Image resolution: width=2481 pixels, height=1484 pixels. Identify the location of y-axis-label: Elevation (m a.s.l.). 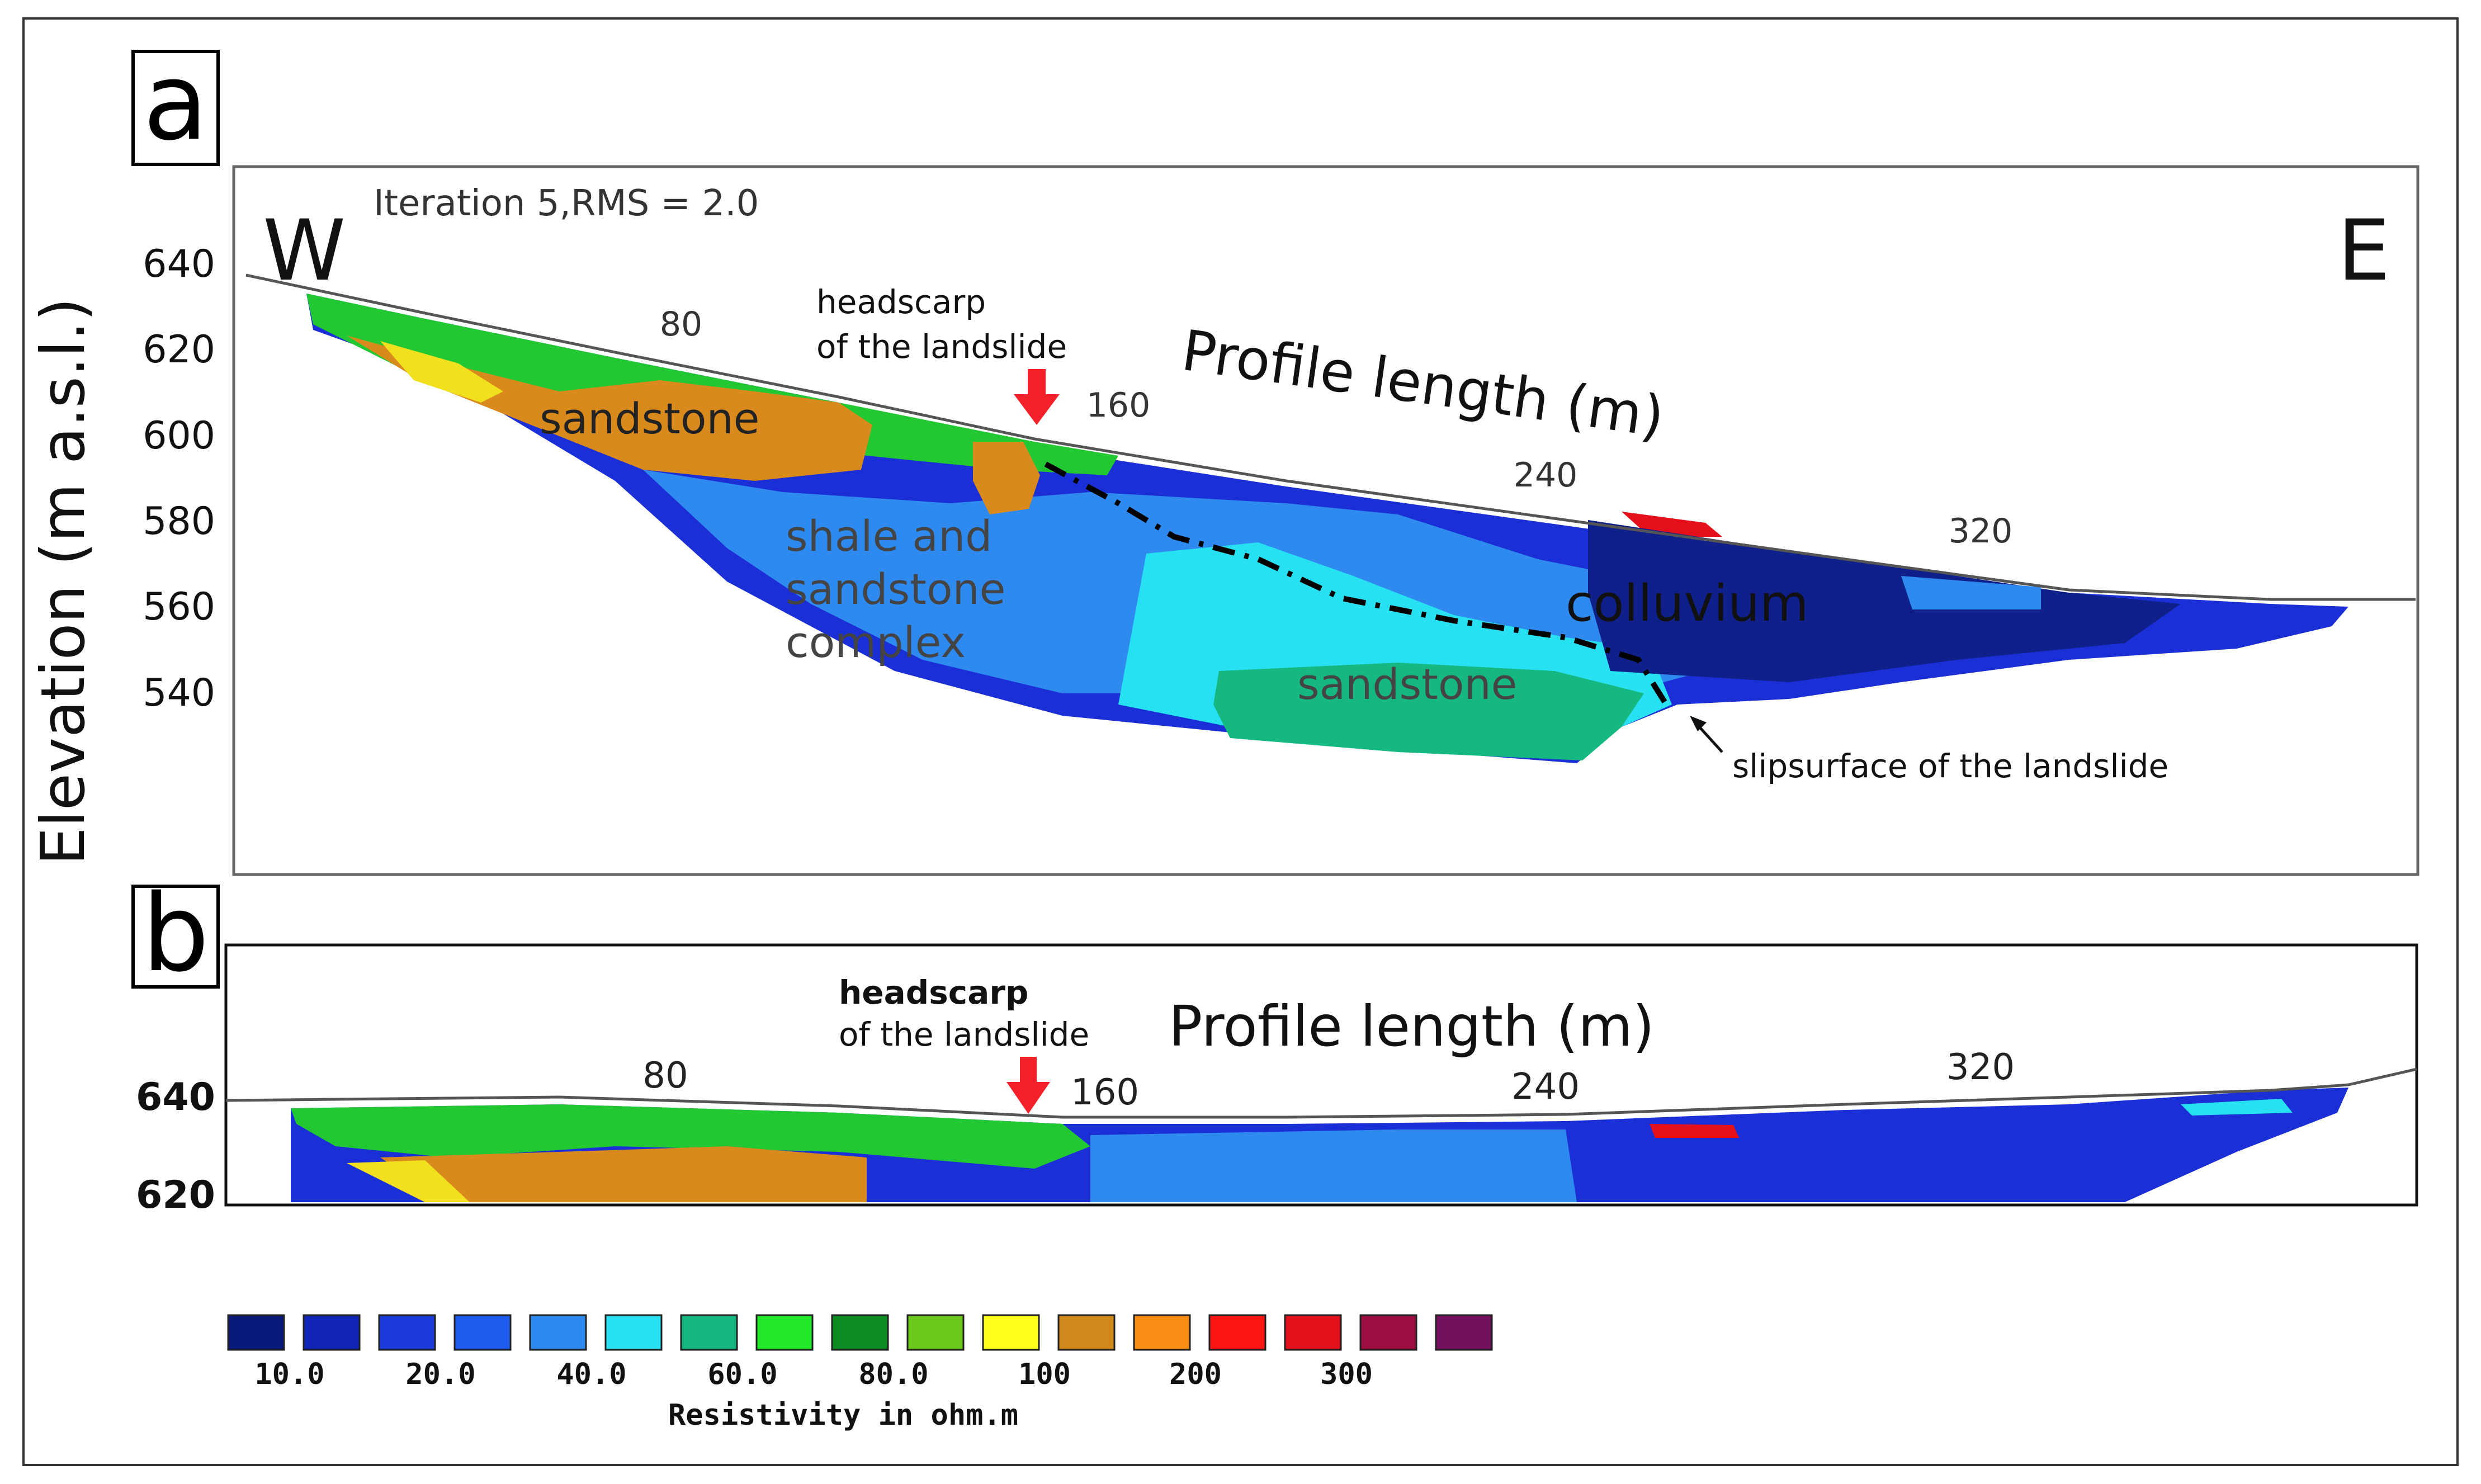
(63, 581).